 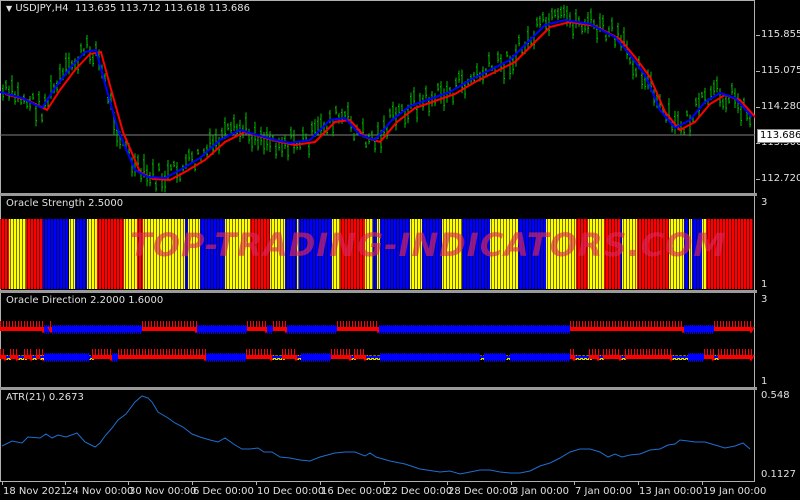 I want to click on direction-axis-min: 1, so click(x=764, y=381).